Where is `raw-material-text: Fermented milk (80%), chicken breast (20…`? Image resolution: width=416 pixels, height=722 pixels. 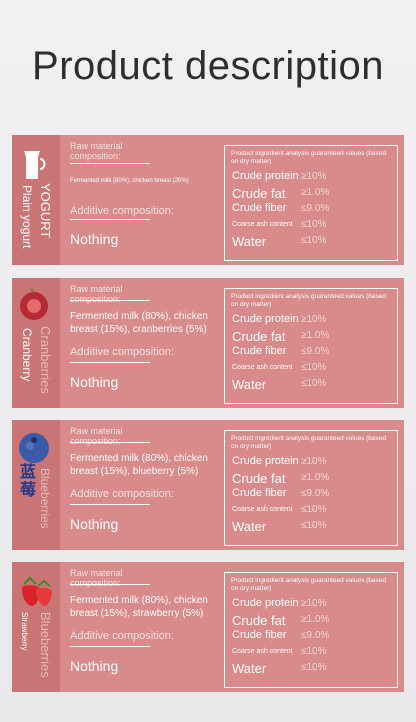
raw-material-text: Fermented milk (80%), chicken breast (20… is located at coordinates (129, 181).